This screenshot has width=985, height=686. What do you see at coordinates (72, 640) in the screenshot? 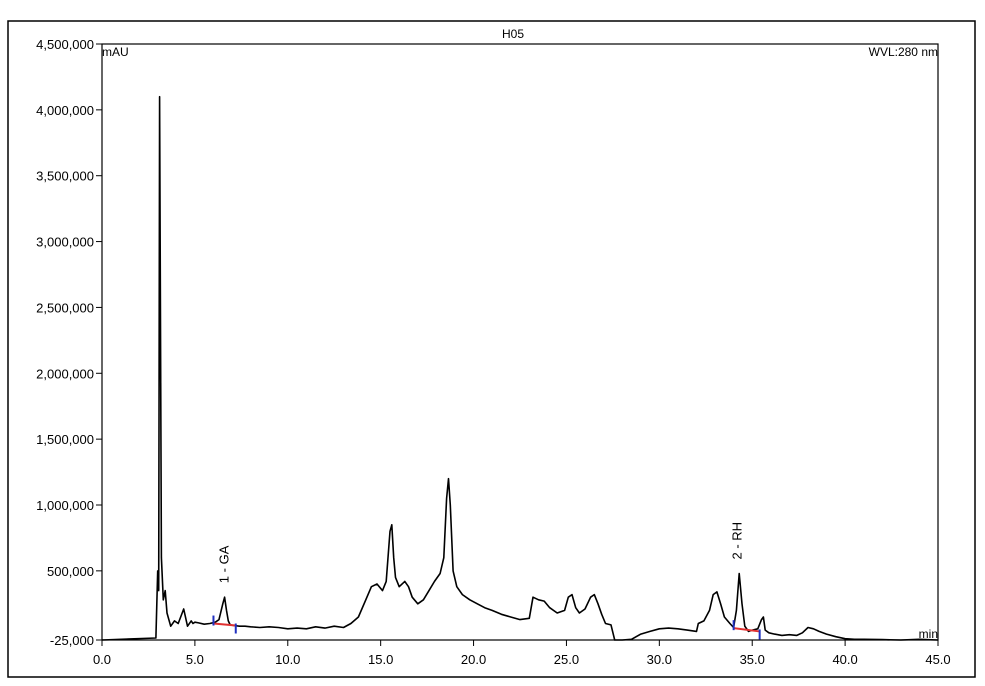
I see `y-tick-label: -25,000` at bounding box center [72, 640].